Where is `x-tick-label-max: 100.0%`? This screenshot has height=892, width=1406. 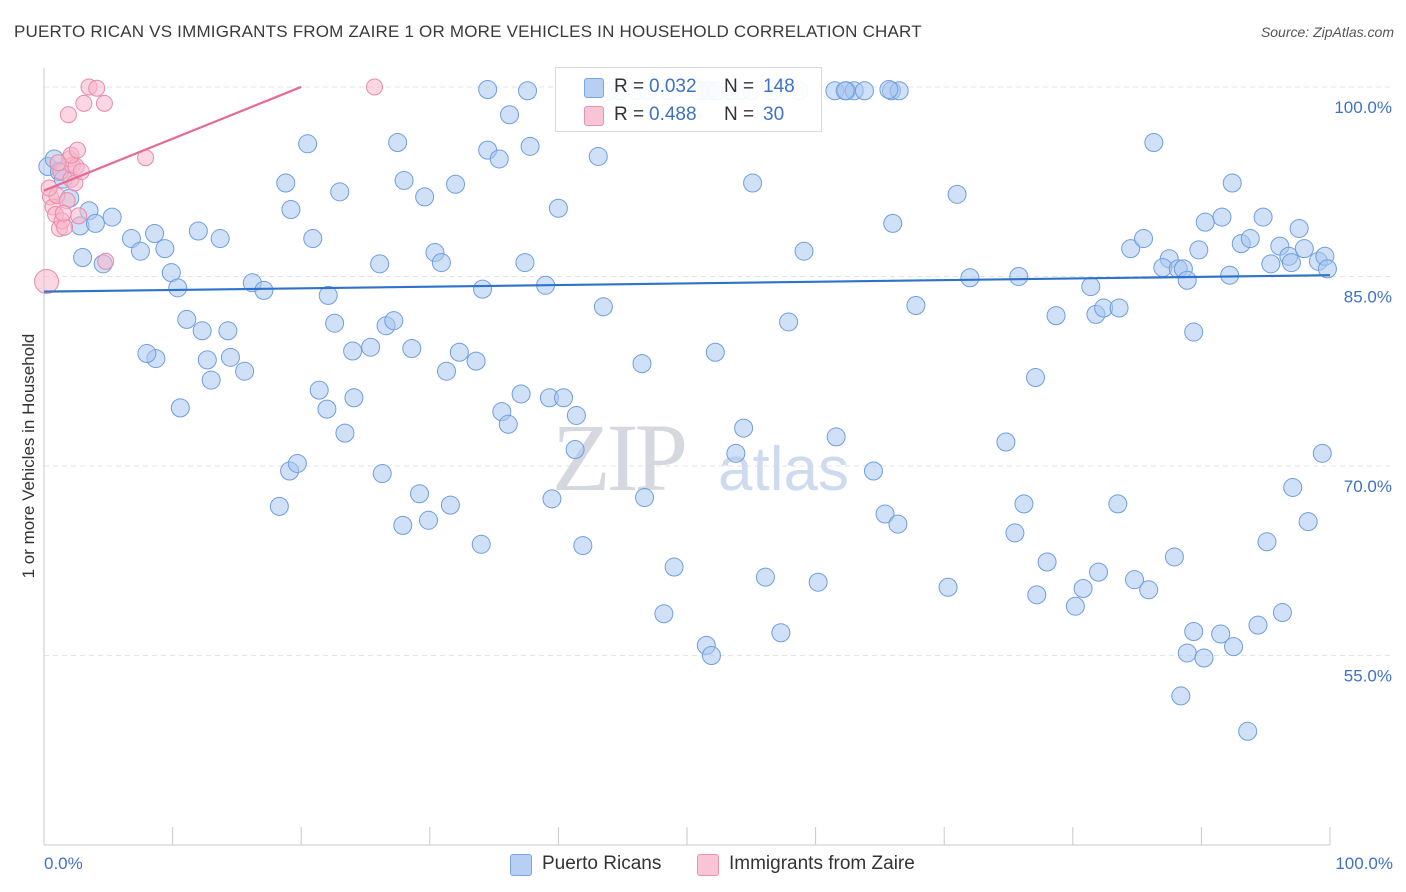 x-tick-label-max: 100.0% is located at coordinates (1364, 863).